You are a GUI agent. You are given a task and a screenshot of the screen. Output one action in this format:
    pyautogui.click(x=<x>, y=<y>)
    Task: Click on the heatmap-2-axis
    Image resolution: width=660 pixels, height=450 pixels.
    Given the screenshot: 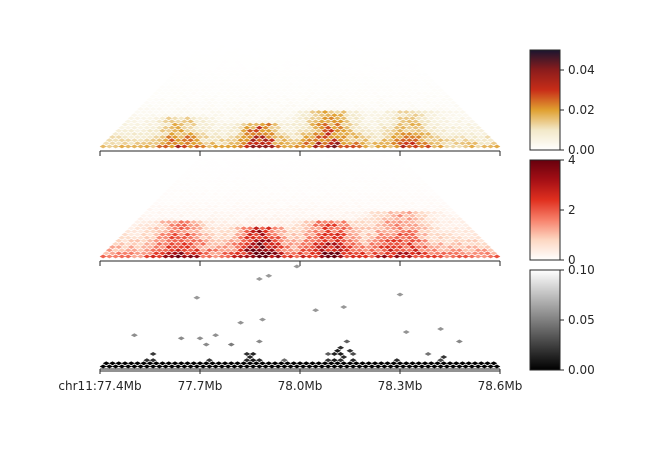 What is the action you would take?
    pyautogui.click(x=300, y=263)
    